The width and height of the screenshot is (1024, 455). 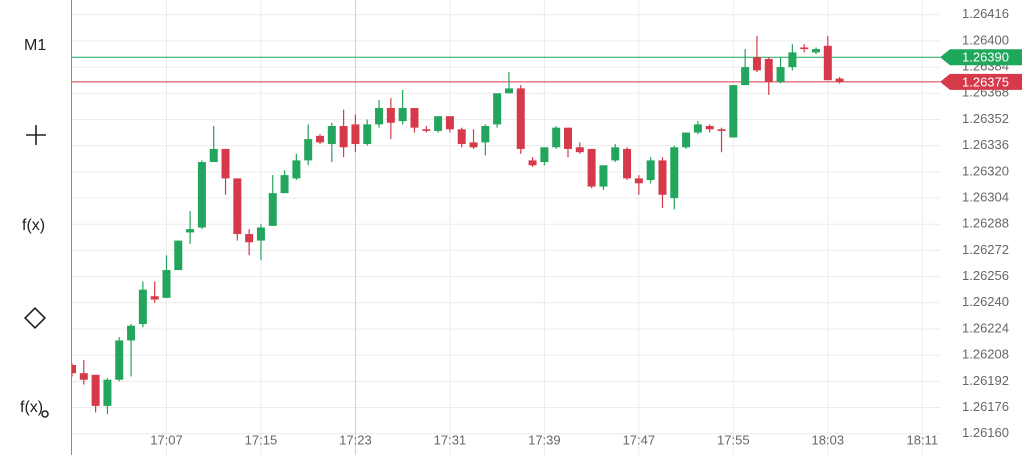 What do you see at coordinates (639, 439) in the screenshot?
I see `x-tick-label: 17:47` at bounding box center [639, 439].